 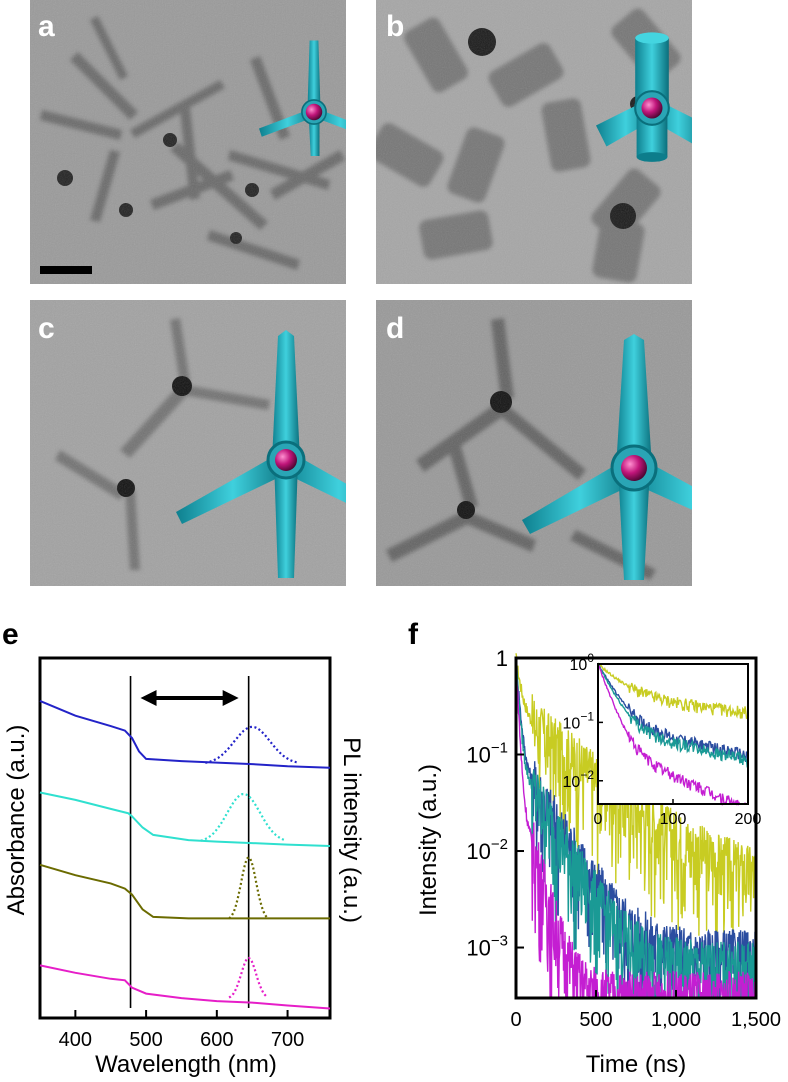 I want to click on chart-f-inset: 100 10⁻¹ 10⁻² 0 100 200, so click(x=662, y=739).